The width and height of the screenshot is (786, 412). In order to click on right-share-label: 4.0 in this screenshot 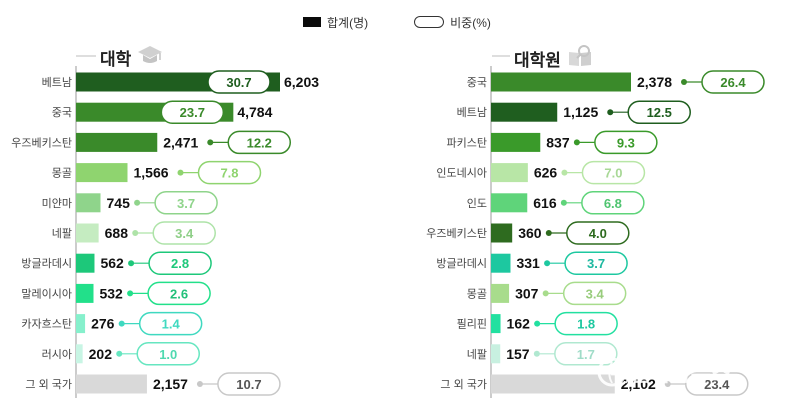, I will do `click(598, 233)`.